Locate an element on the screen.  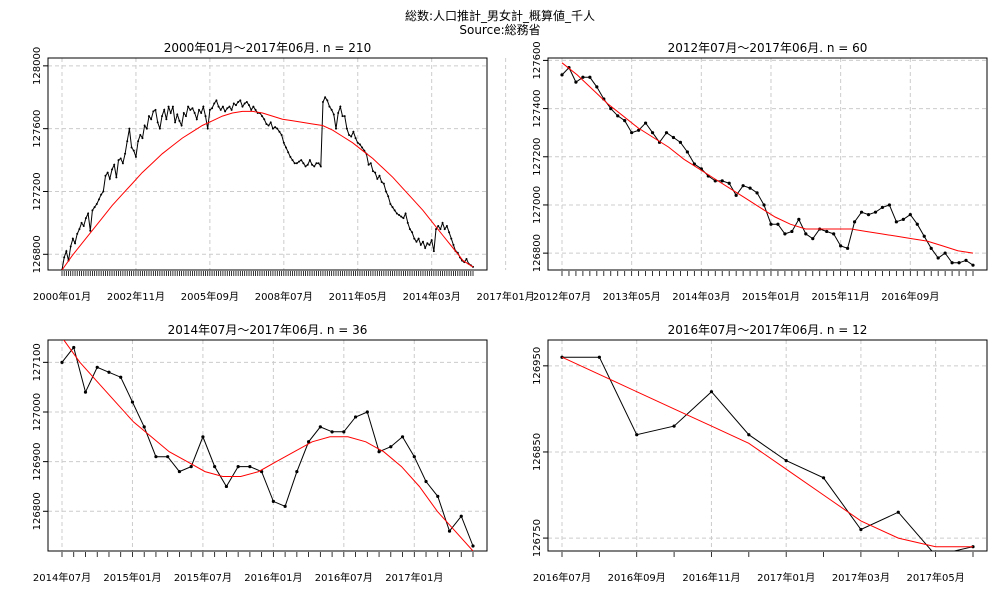
y-tick-label: 126800 is located at coordinates (37, 511).